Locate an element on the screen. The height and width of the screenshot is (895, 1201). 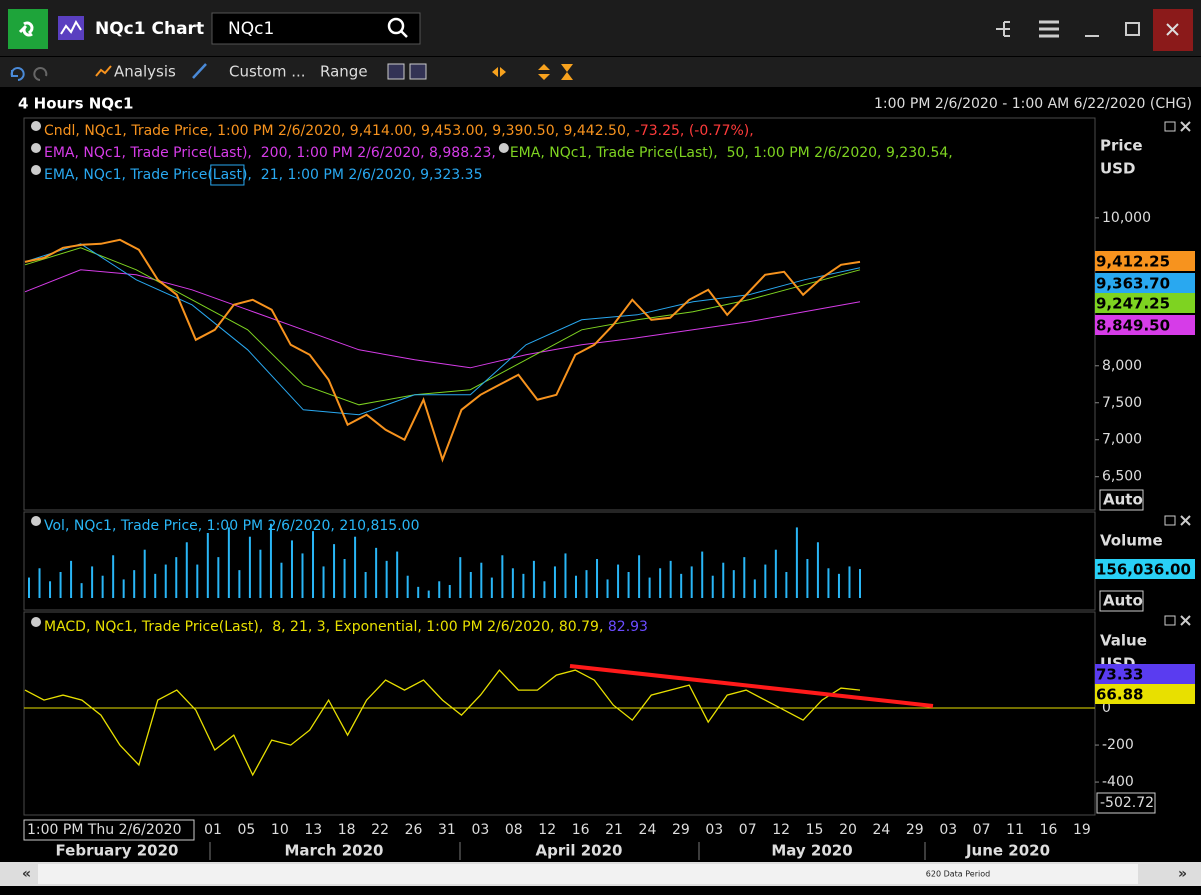
x-tick-label: 26 is located at coordinates (414, 830).